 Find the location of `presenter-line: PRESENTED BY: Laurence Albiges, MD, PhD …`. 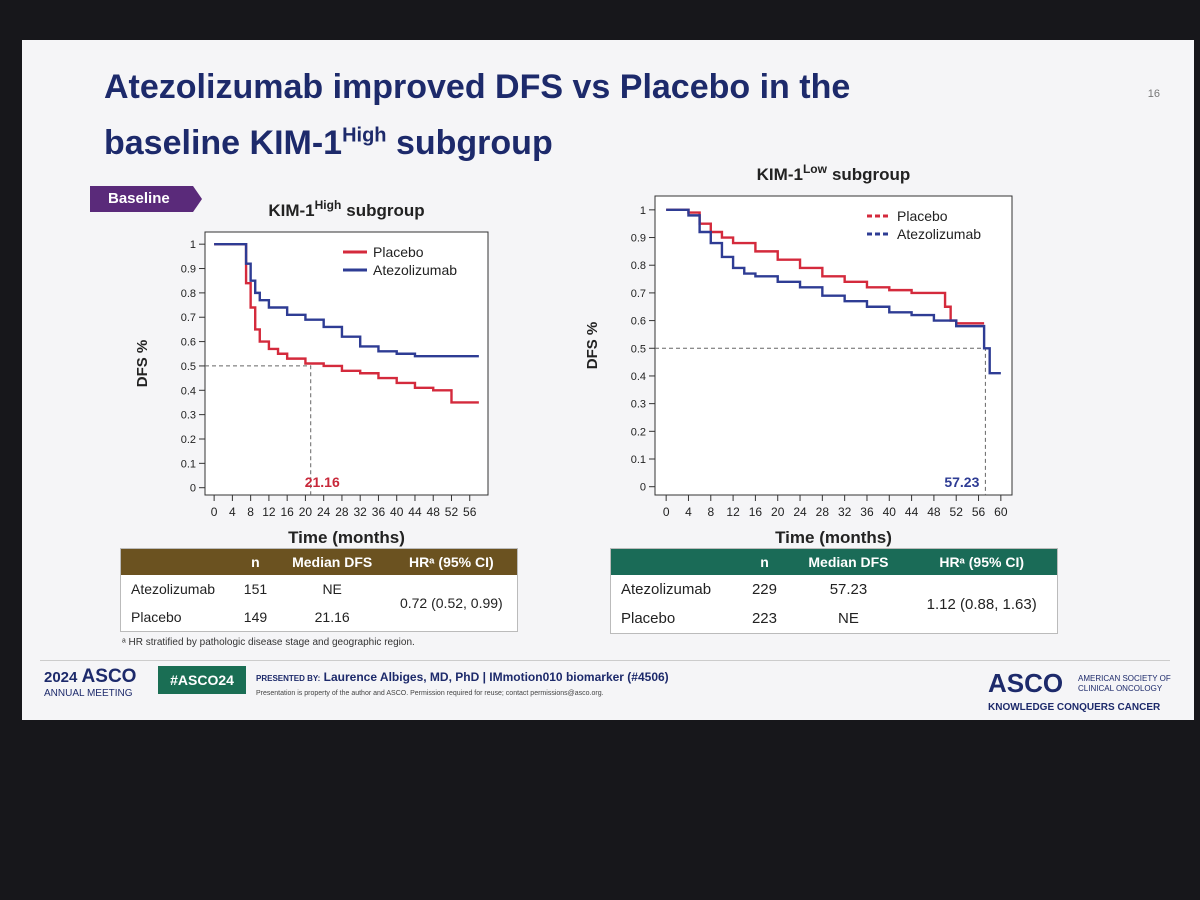

presenter-line: PRESENTED BY: Laurence Albiges, MD, PhD … is located at coordinates (462, 677).